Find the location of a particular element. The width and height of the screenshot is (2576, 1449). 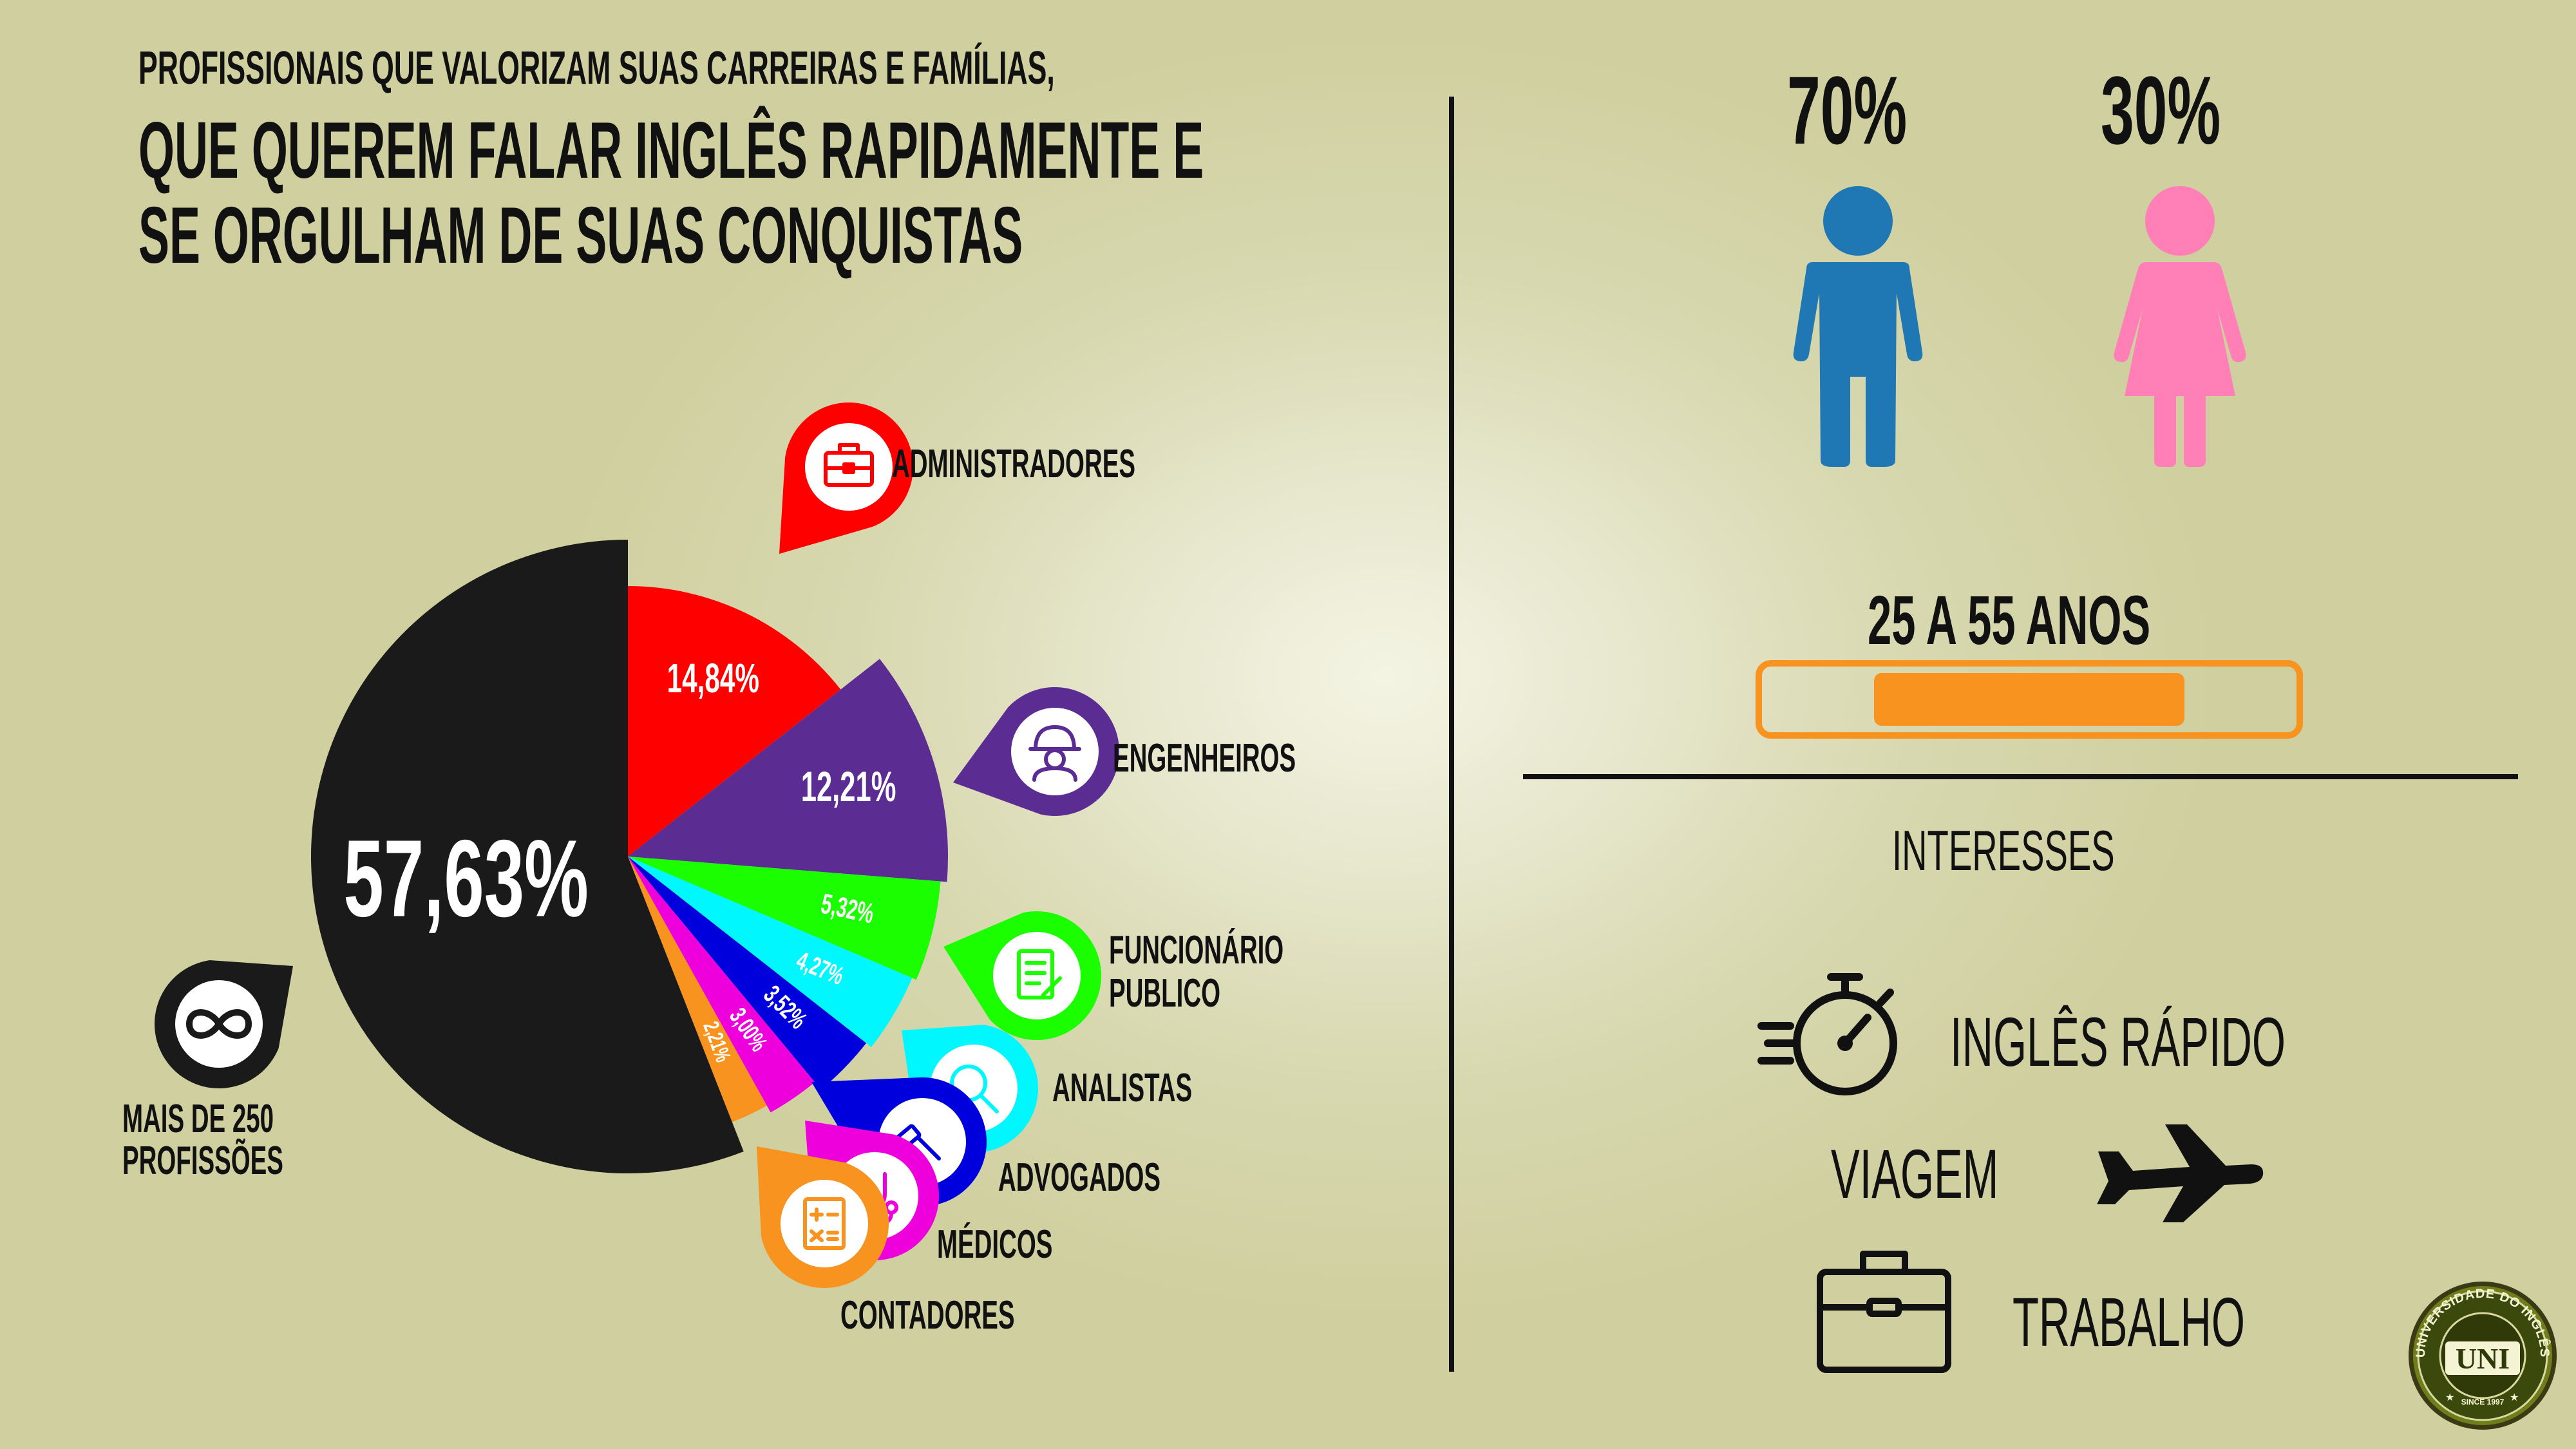

male-percentage: 70% is located at coordinates (1847, 110).